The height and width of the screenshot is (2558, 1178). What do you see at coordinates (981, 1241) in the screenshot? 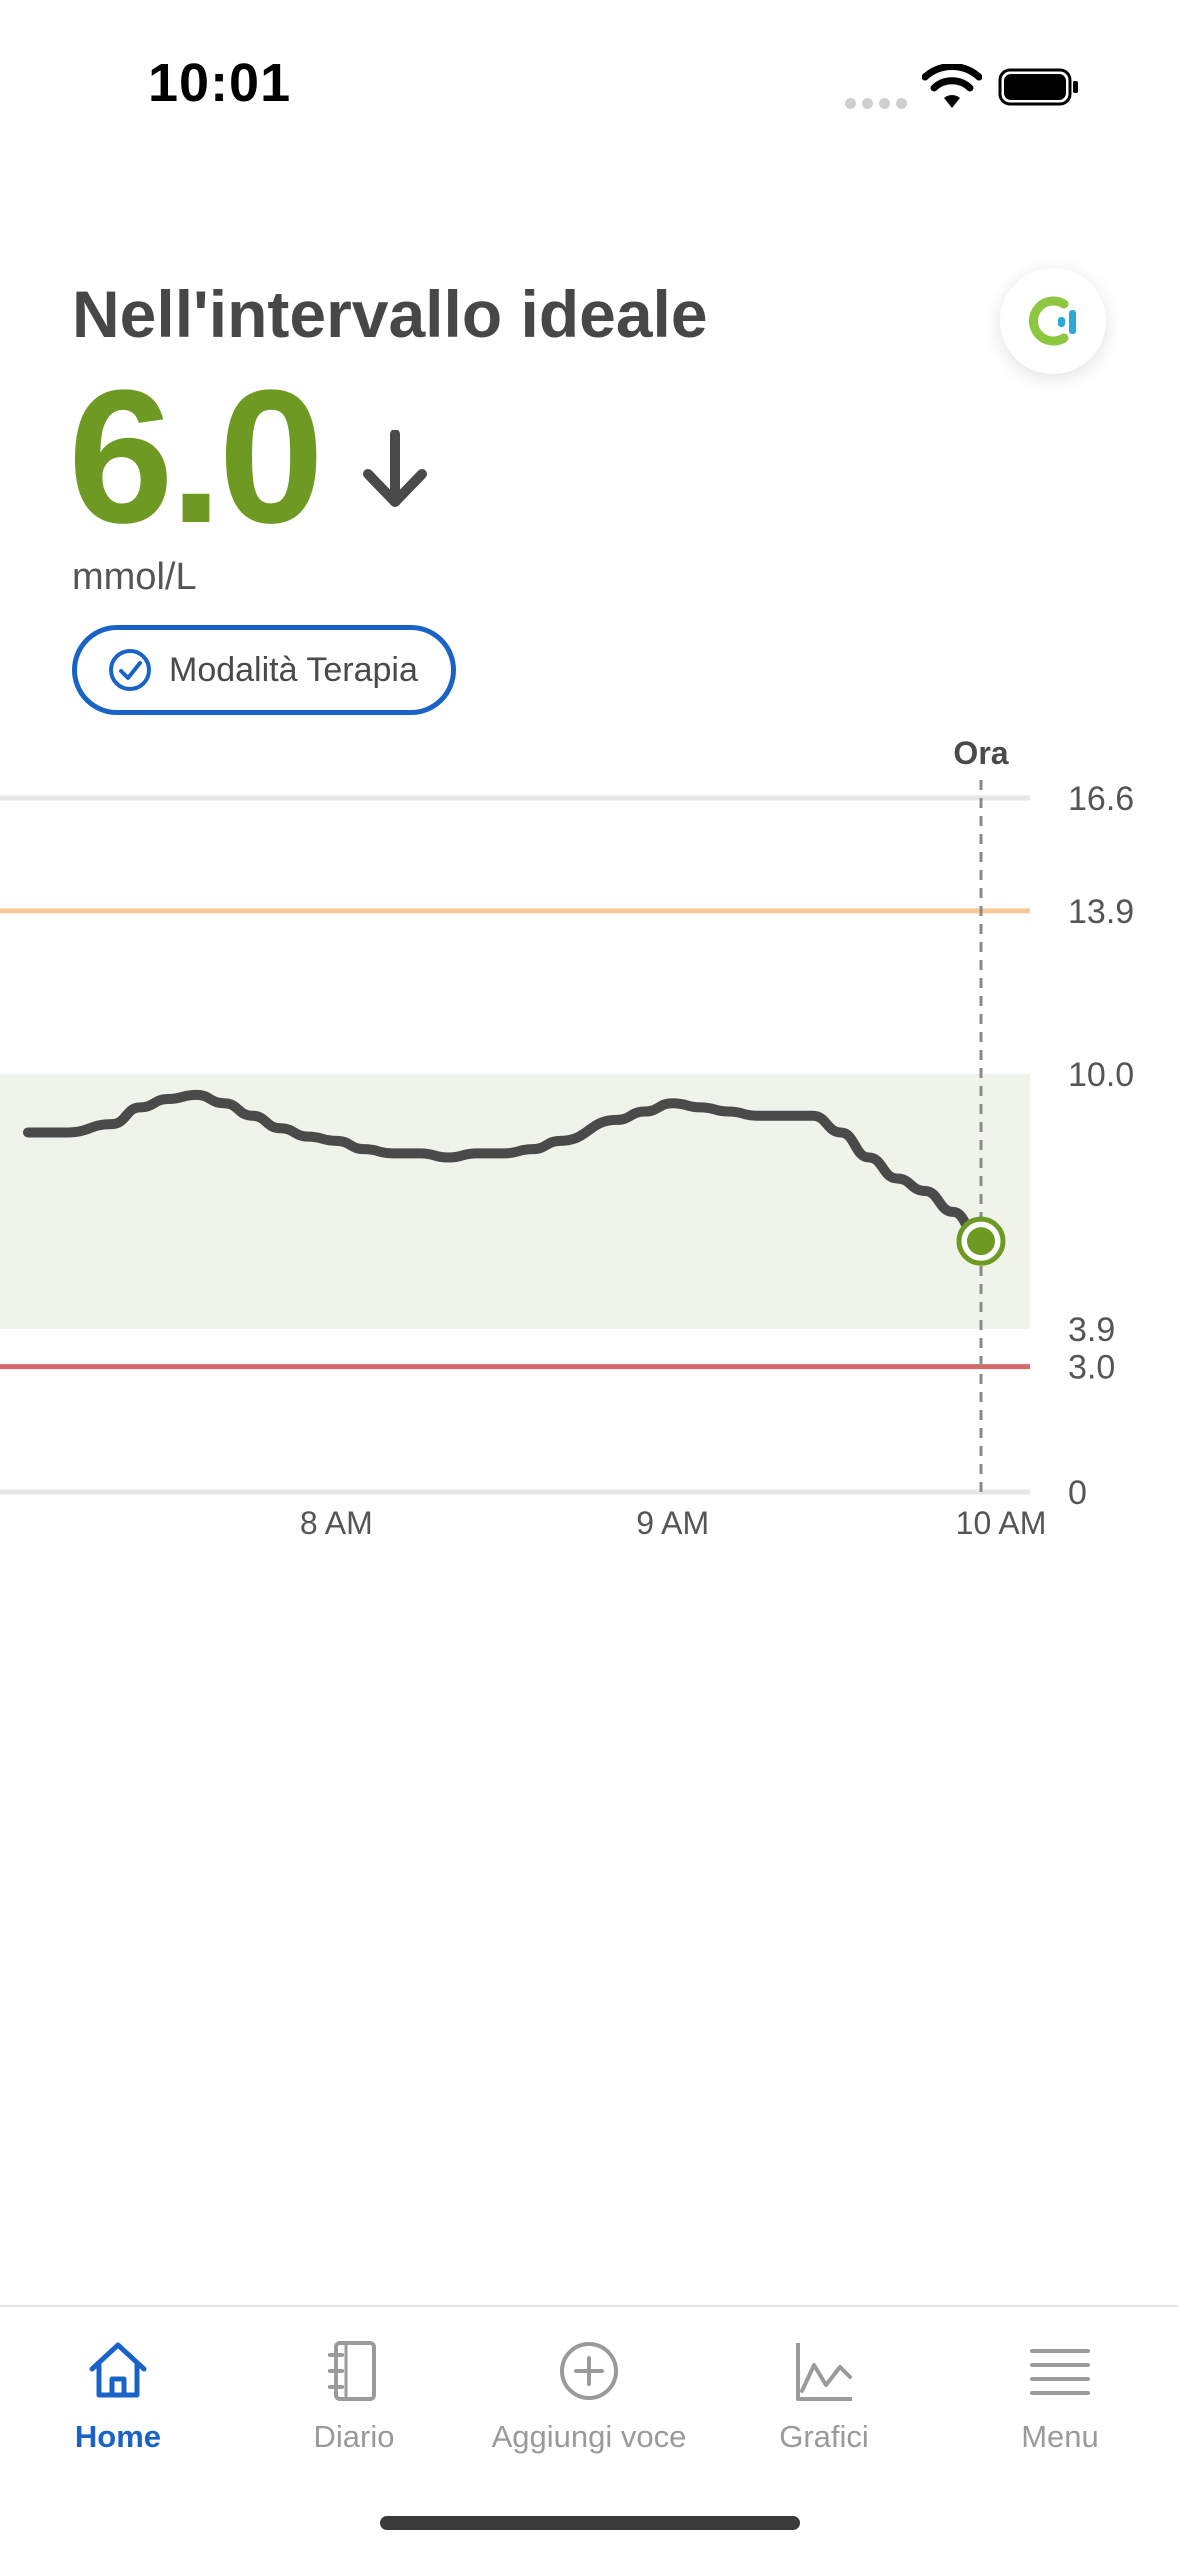
I see `current-reading-dot` at bounding box center [981, 1241].